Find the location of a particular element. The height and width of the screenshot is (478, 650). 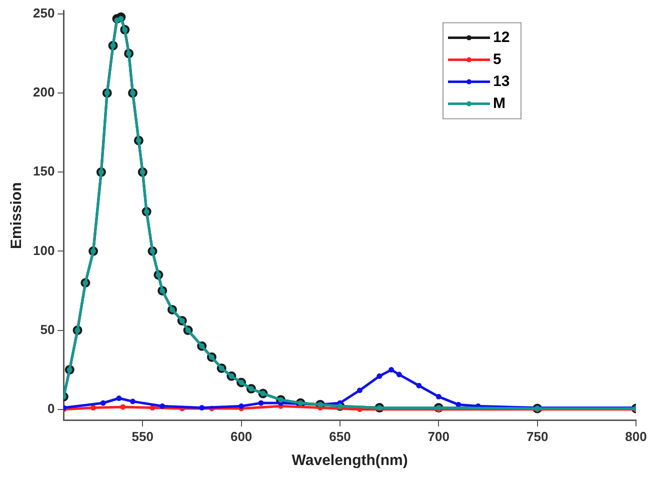

y-tick-label: 100 is located at coordinates (43, 250).